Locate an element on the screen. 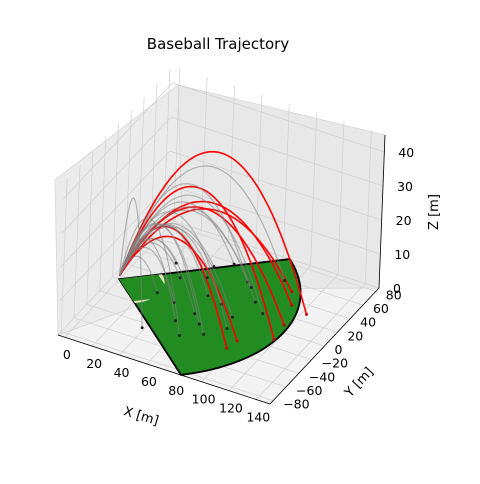 The height and width of the screenshot is (484, 480). infield-grass-diamond is located at coordinates (146, 288).